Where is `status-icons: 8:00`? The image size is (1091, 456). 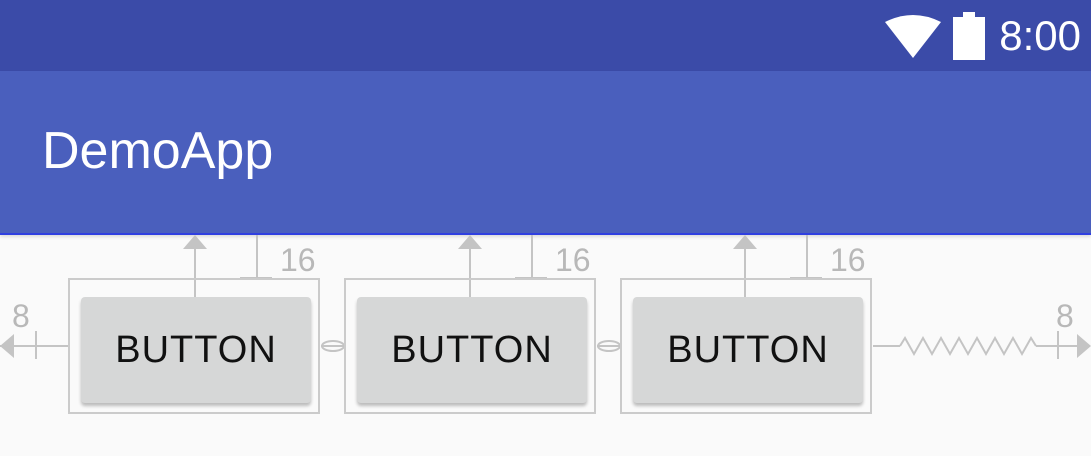
status-icons: 8:00 is located at coordinates (983, 36).